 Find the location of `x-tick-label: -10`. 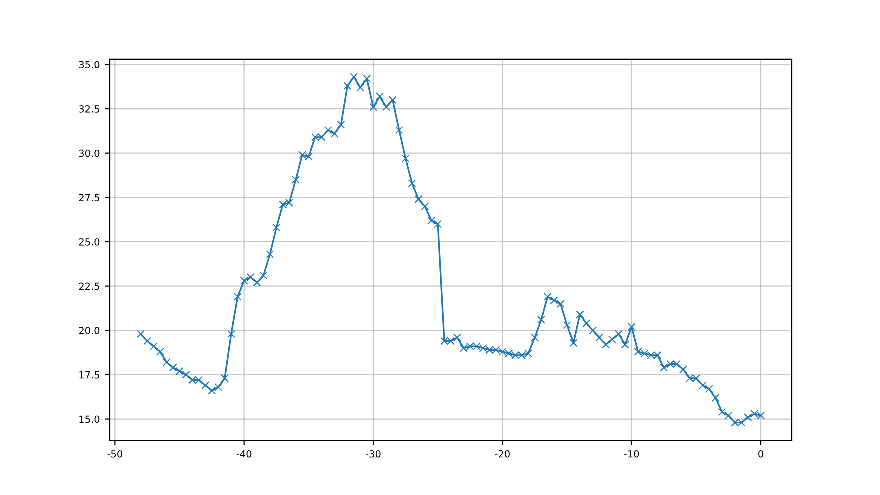

x-tick-label: -10 is located at coordinates (632, 454).